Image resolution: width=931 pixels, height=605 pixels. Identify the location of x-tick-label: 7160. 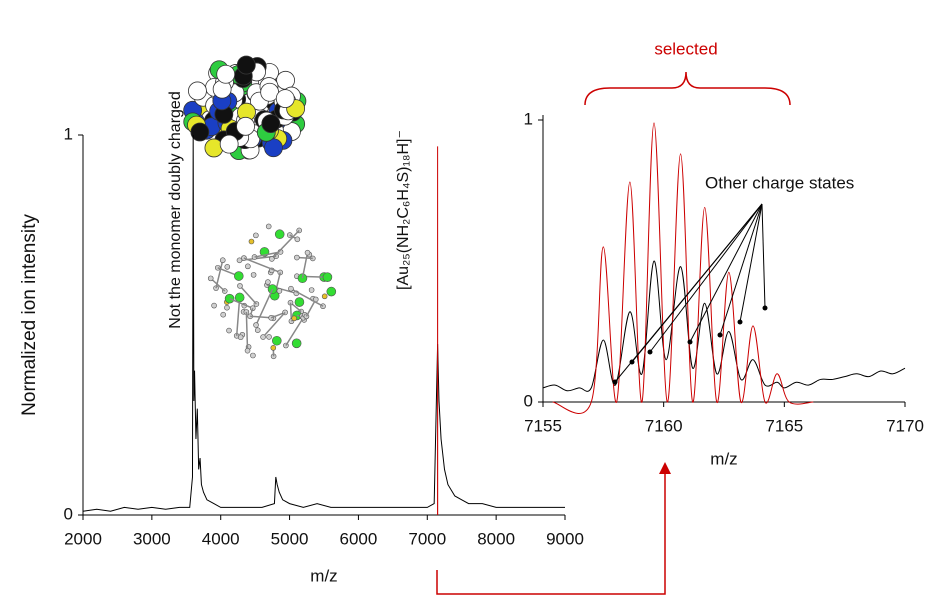
(664, 425).